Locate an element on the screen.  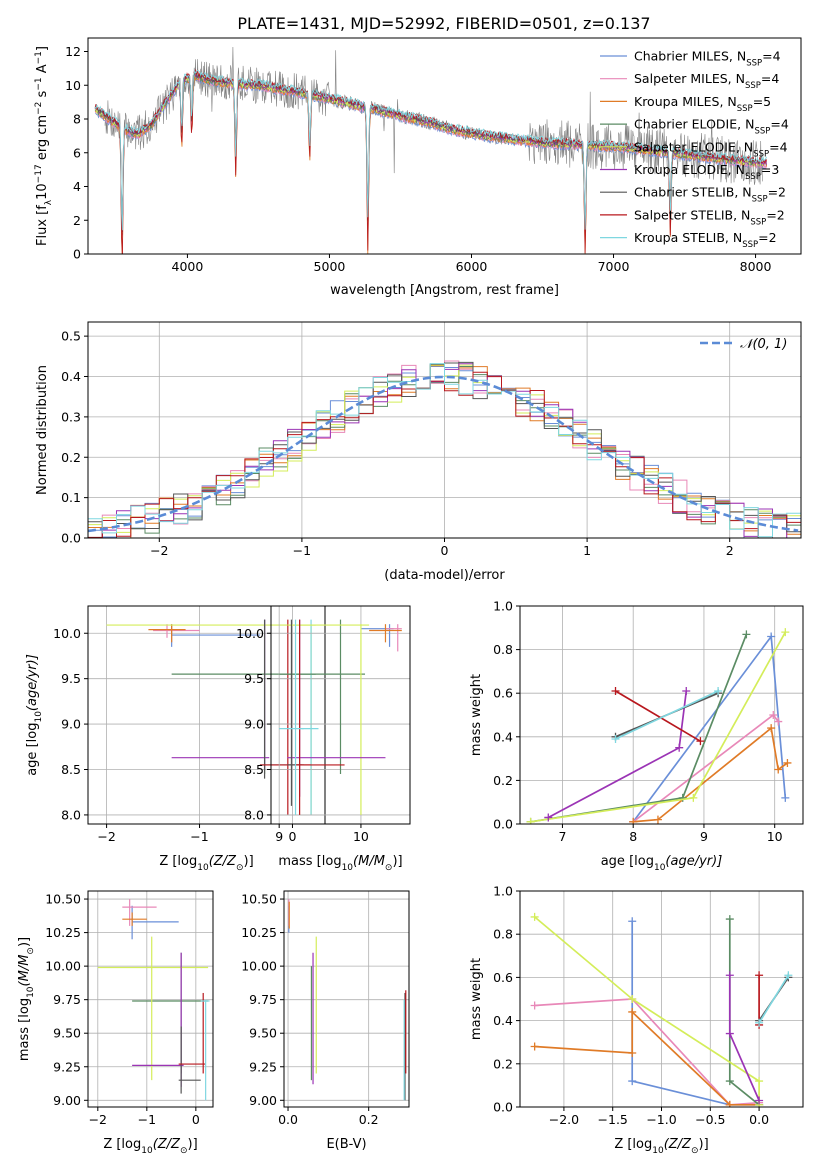
age-vs-z-ytick-label: 9.5 is located at coordinates (71, 678).